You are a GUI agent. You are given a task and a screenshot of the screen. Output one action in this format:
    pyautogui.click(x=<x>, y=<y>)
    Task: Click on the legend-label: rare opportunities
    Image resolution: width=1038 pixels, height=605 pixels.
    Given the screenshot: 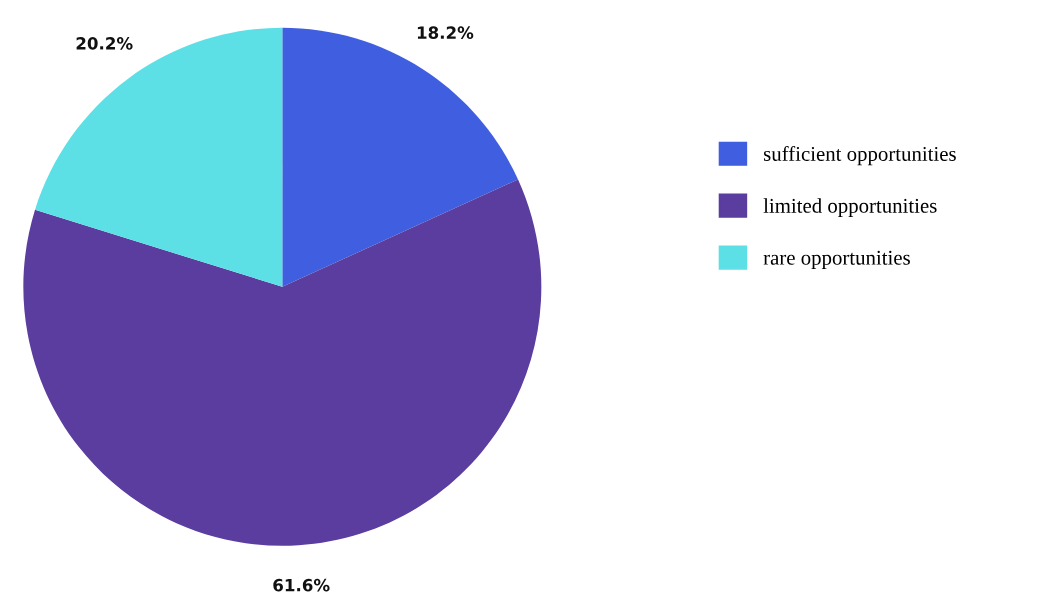 What is the action you would take?
    pyautogui.click(x=836, y=260)
    